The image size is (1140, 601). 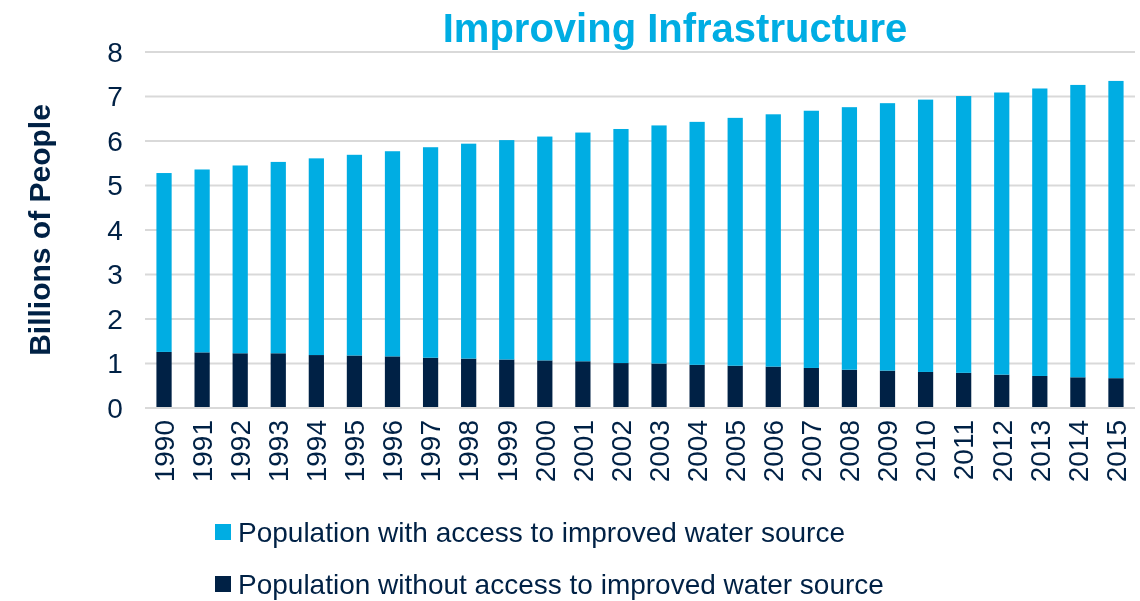 What do you see at coordinates (583, 451) in the screenshot?
I see `x-tick-label: 2001` at bounding box center [583, 451].